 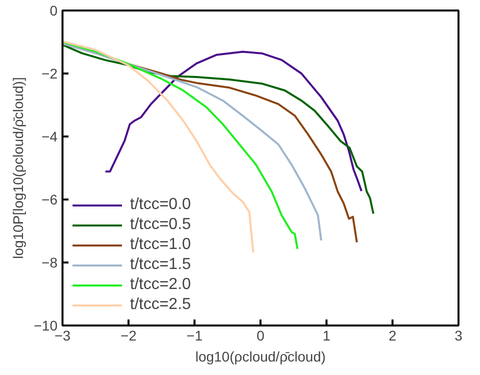 I want to click on y-tick-label: −8, so click(x=50, y=262).